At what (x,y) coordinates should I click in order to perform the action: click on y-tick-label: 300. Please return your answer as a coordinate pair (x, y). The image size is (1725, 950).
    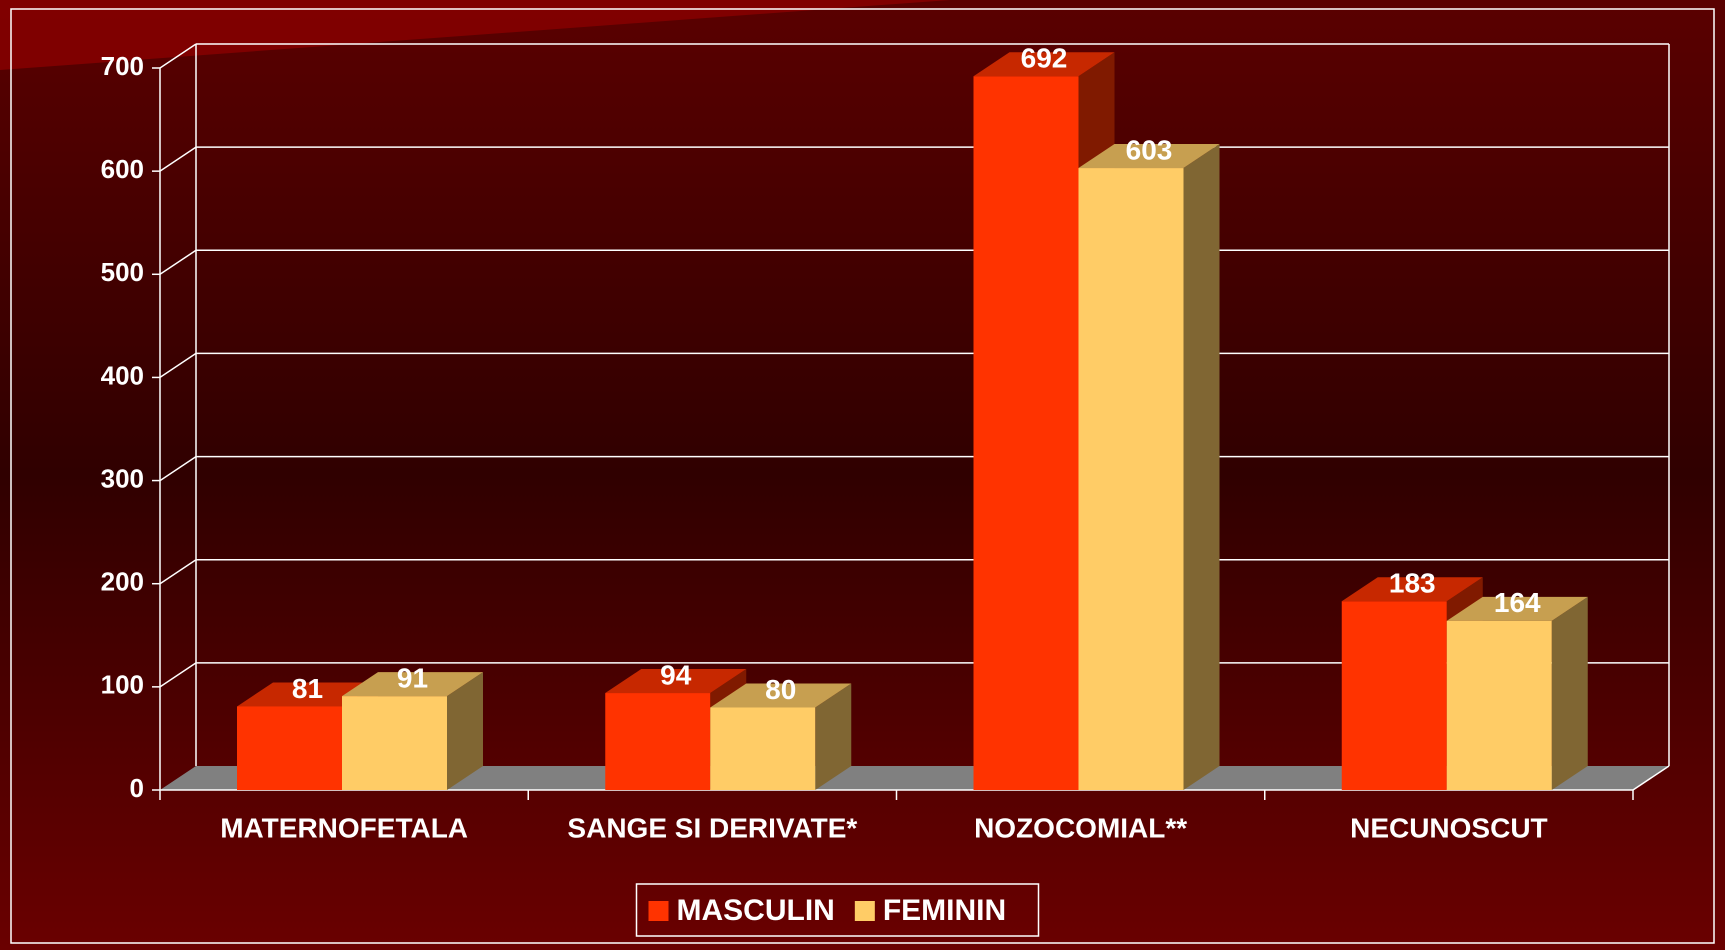
    Looking at the image, I should click on (122, 478).